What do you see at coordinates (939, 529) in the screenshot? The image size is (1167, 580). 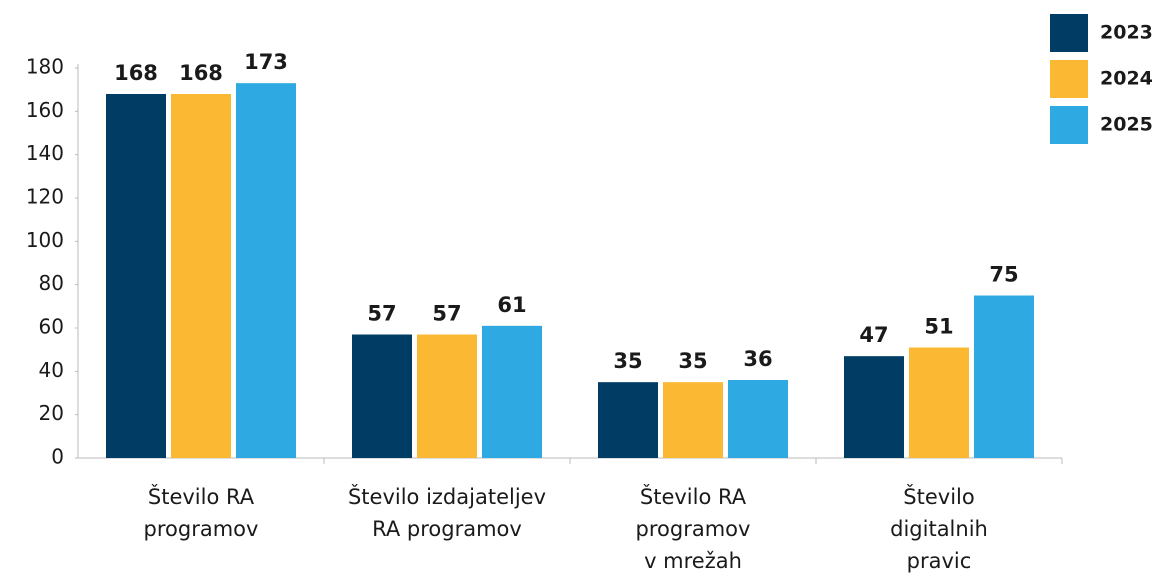 I see `x-tick-label: digitalnih` at bounding box center [939, 529].